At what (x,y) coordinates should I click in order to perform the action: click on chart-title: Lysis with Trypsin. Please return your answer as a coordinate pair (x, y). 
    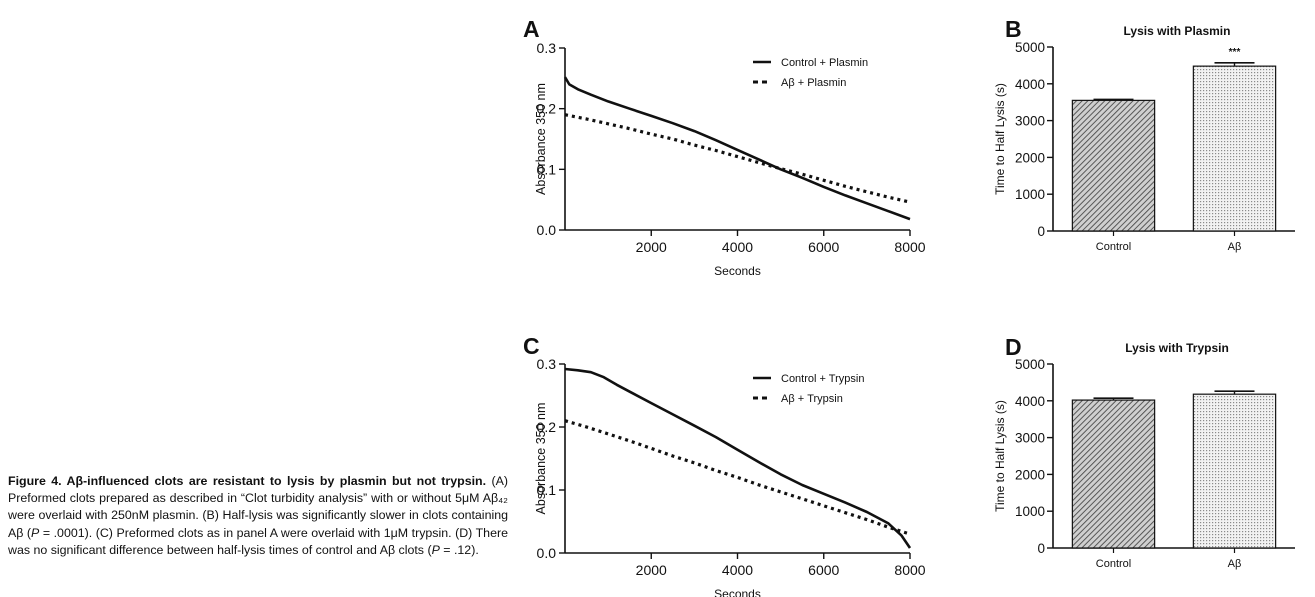
    Looking at the image, I should click on (1177, 348).